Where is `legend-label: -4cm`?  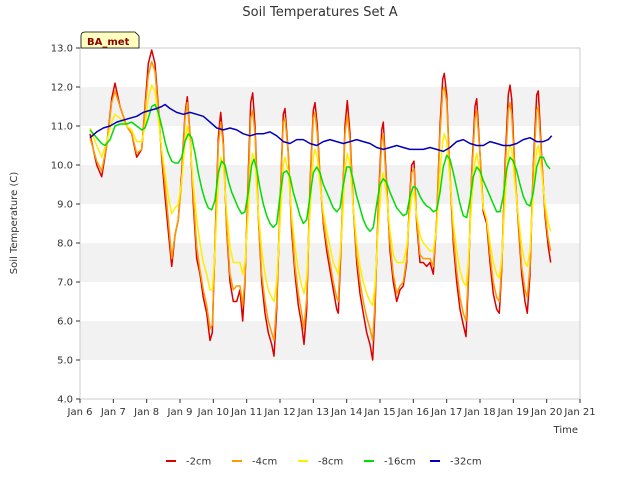 legend-label: -4cm is located at coordinates (264, 462).